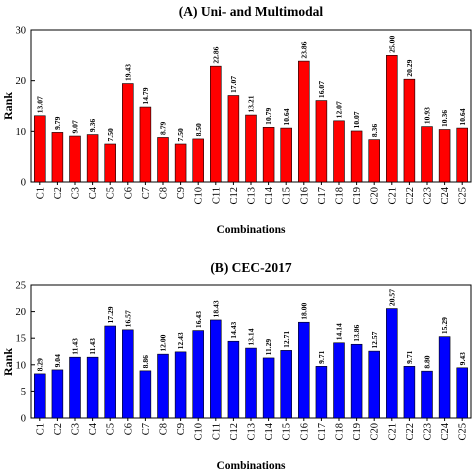 The height and width of the screenshot is (473, 474). Describe the element at coordinates (127, 318) in the screenshot. I see `panel-b-data-label: 16.57` at that location.